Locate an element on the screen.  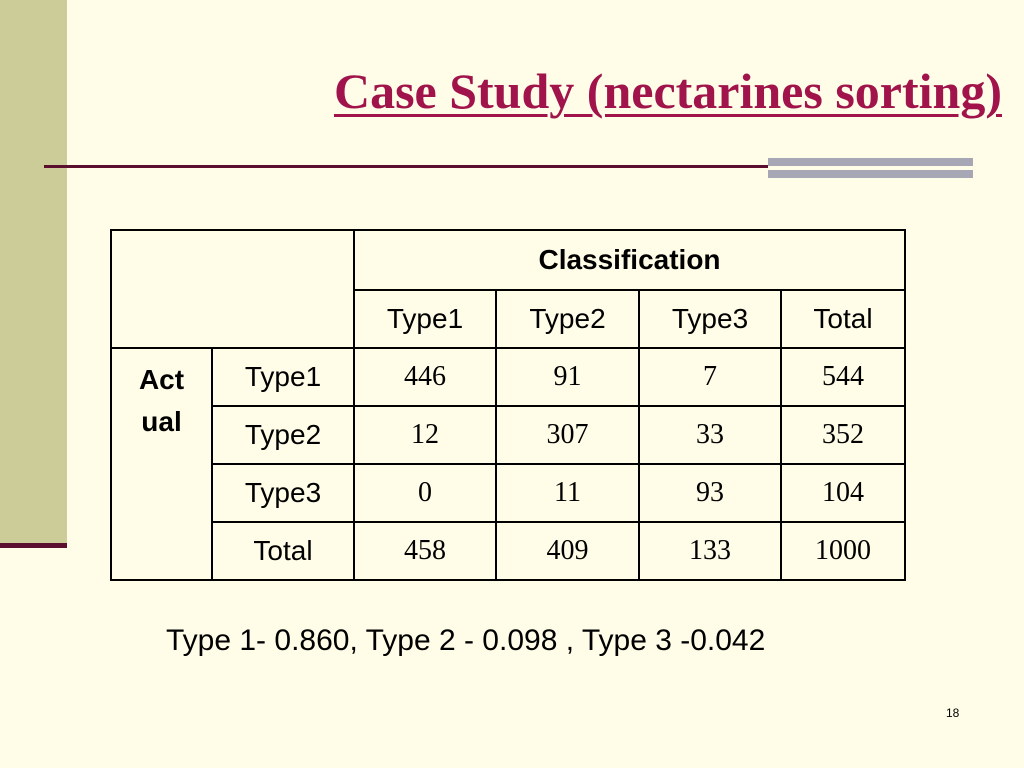
column-header: Total is located at coordinates (843, 319).